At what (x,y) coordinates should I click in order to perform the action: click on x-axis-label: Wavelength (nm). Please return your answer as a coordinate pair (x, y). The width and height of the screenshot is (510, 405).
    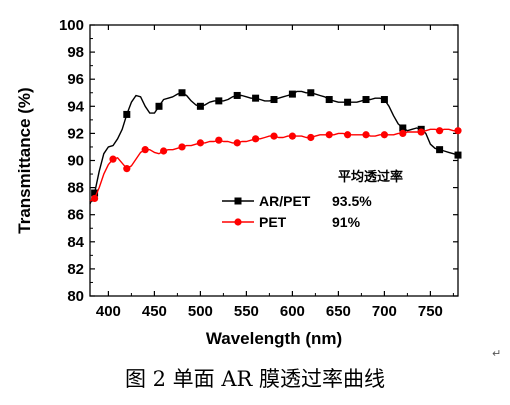
    Looking at the image, I should click on (274, 338).